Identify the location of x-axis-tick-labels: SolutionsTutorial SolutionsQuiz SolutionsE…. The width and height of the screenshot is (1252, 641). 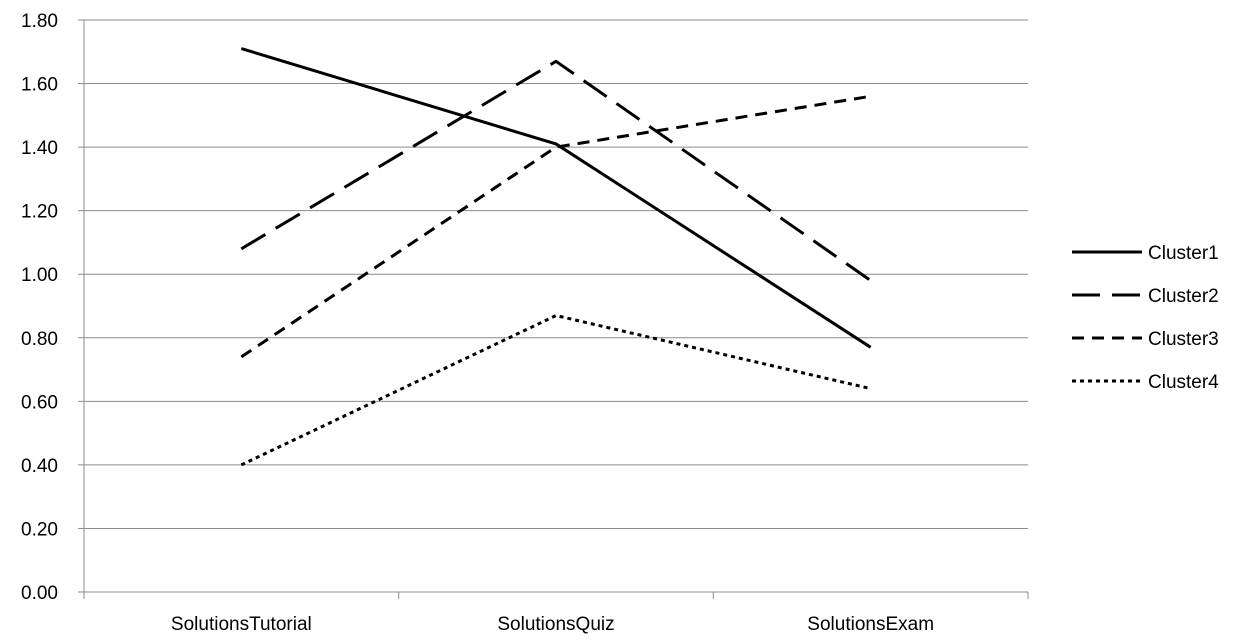
(552, 624).